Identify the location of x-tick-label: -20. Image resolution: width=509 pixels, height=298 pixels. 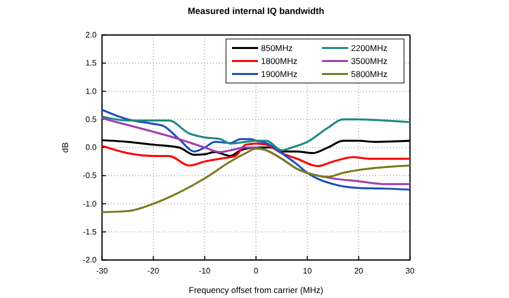
(154, 271).